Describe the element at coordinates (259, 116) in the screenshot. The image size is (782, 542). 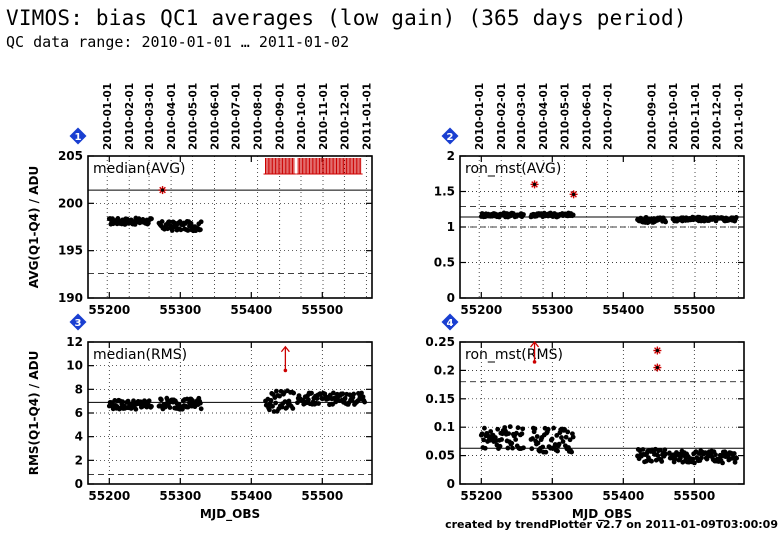
I see `date-tick-label: 2010-08-01` at that location.